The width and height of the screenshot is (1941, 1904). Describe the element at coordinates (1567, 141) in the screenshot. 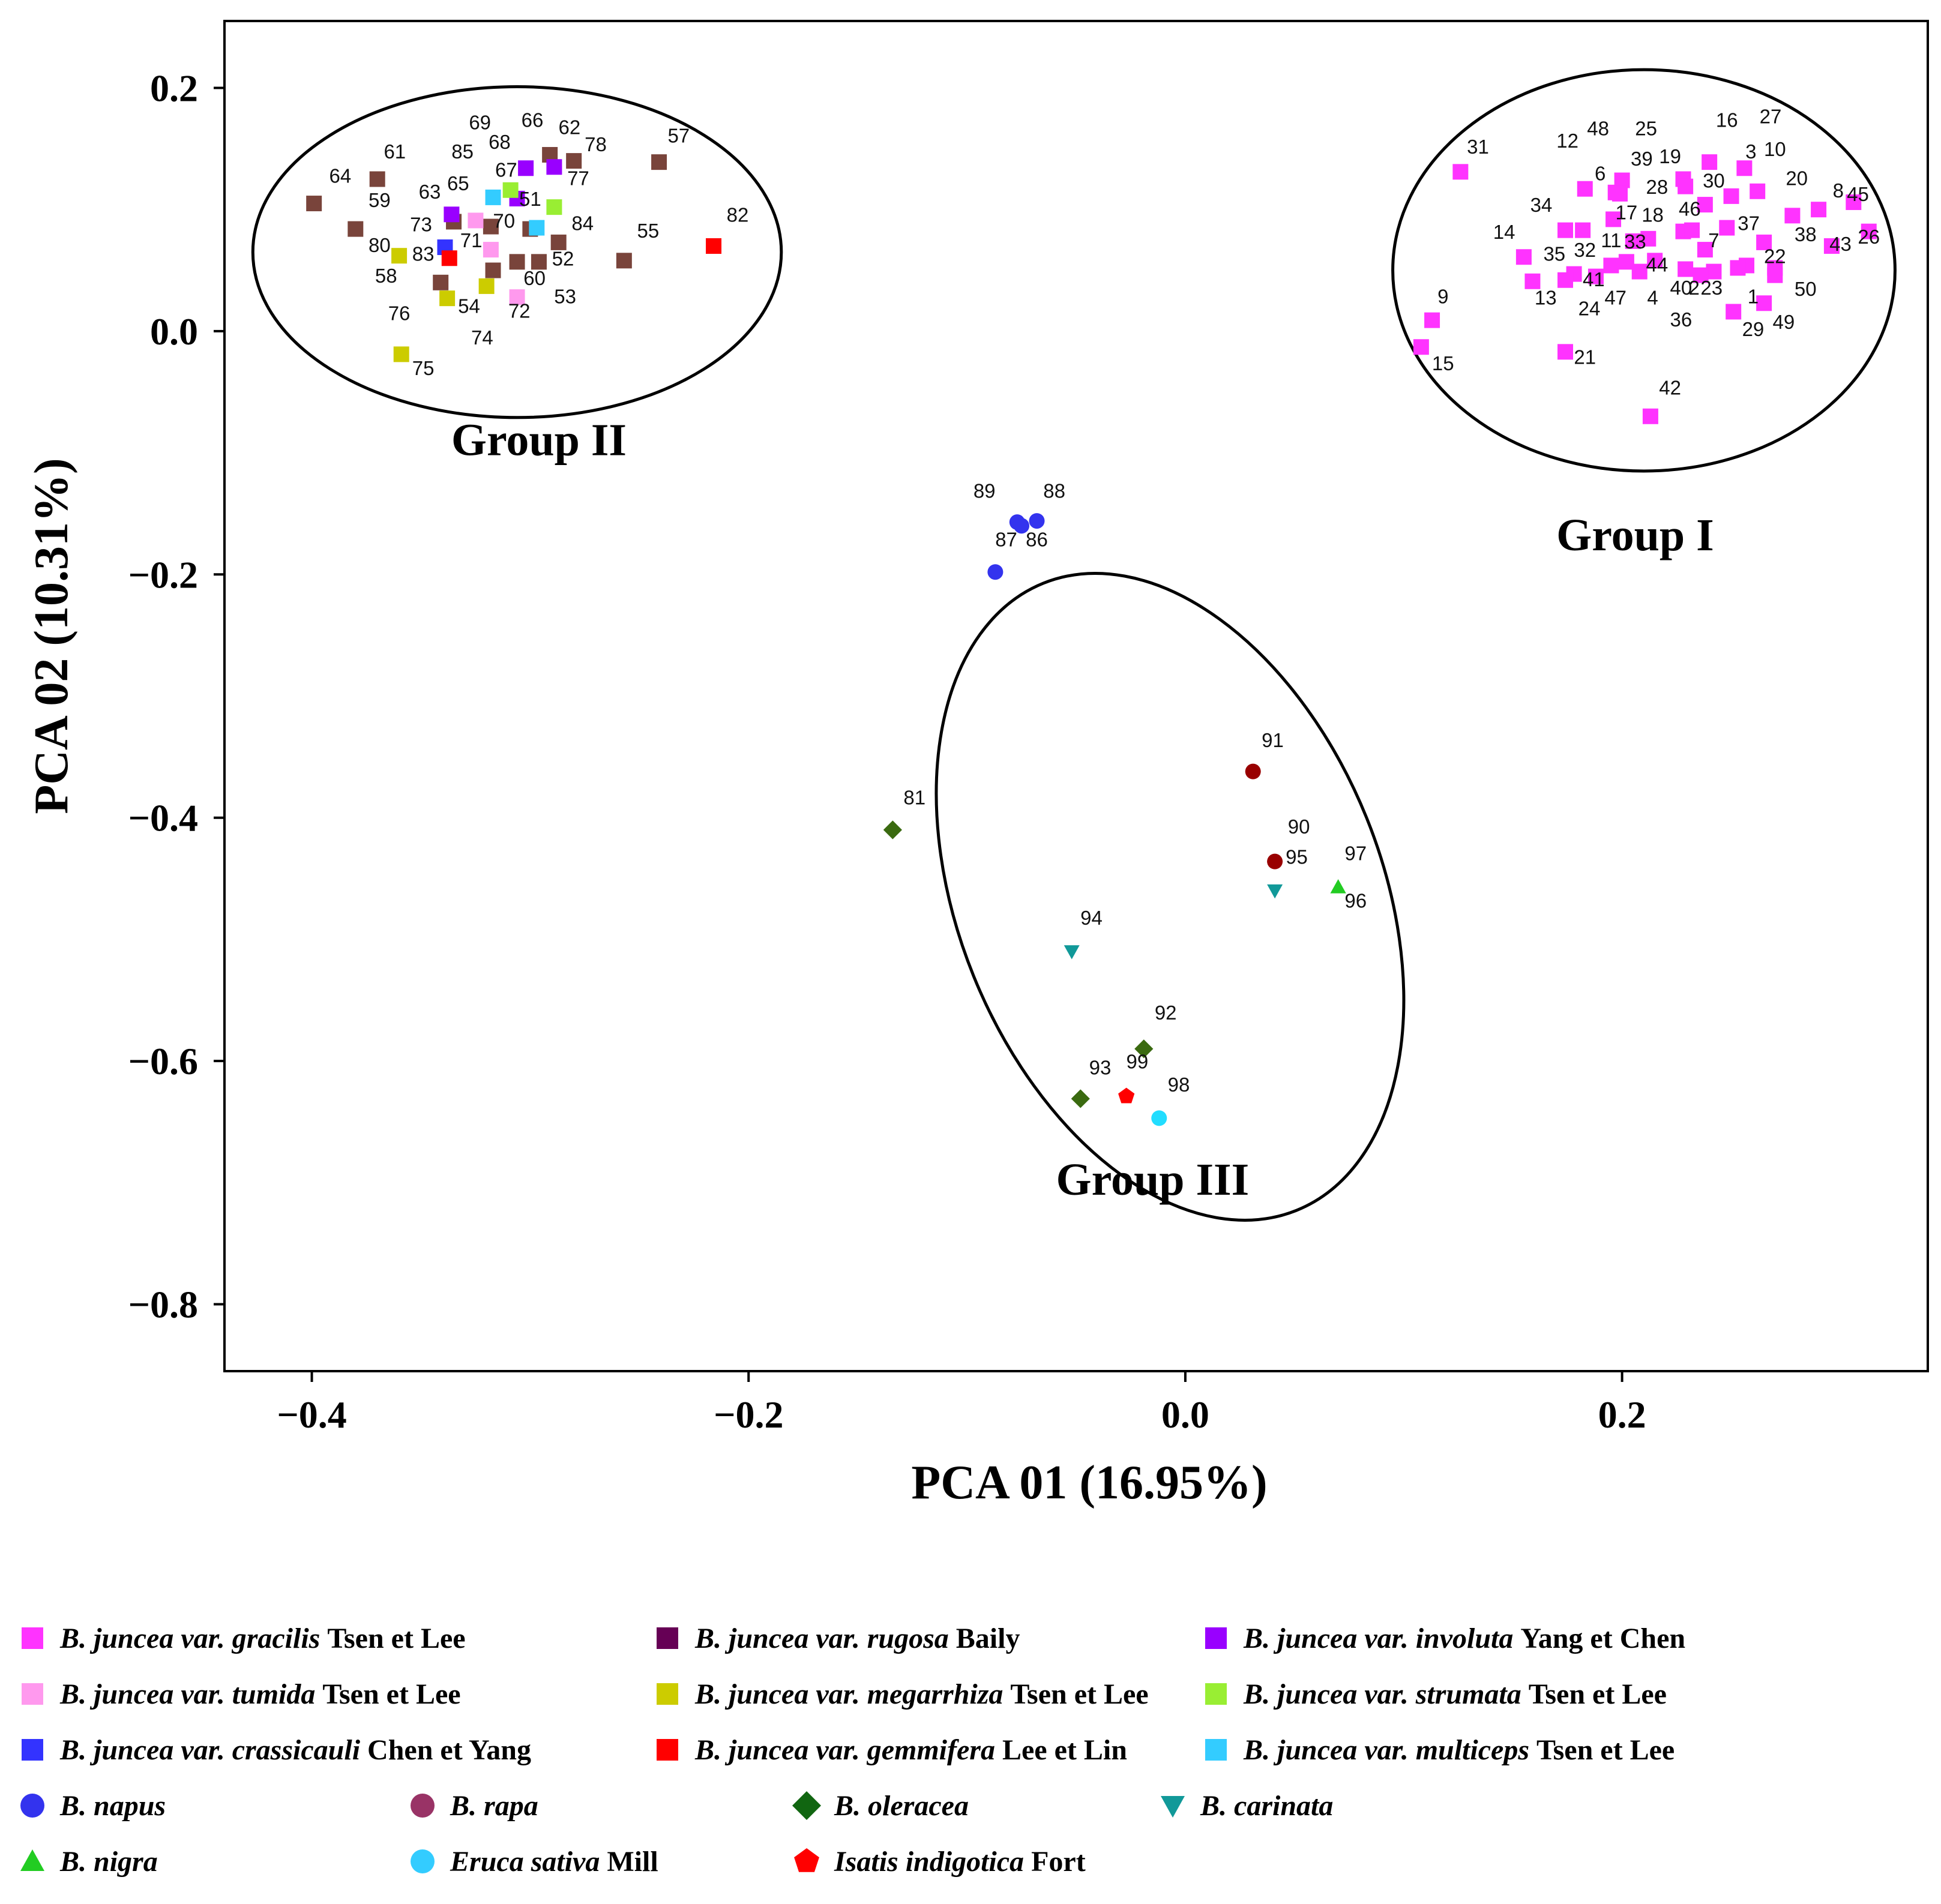

I see `point-label-12: 12` at that location.